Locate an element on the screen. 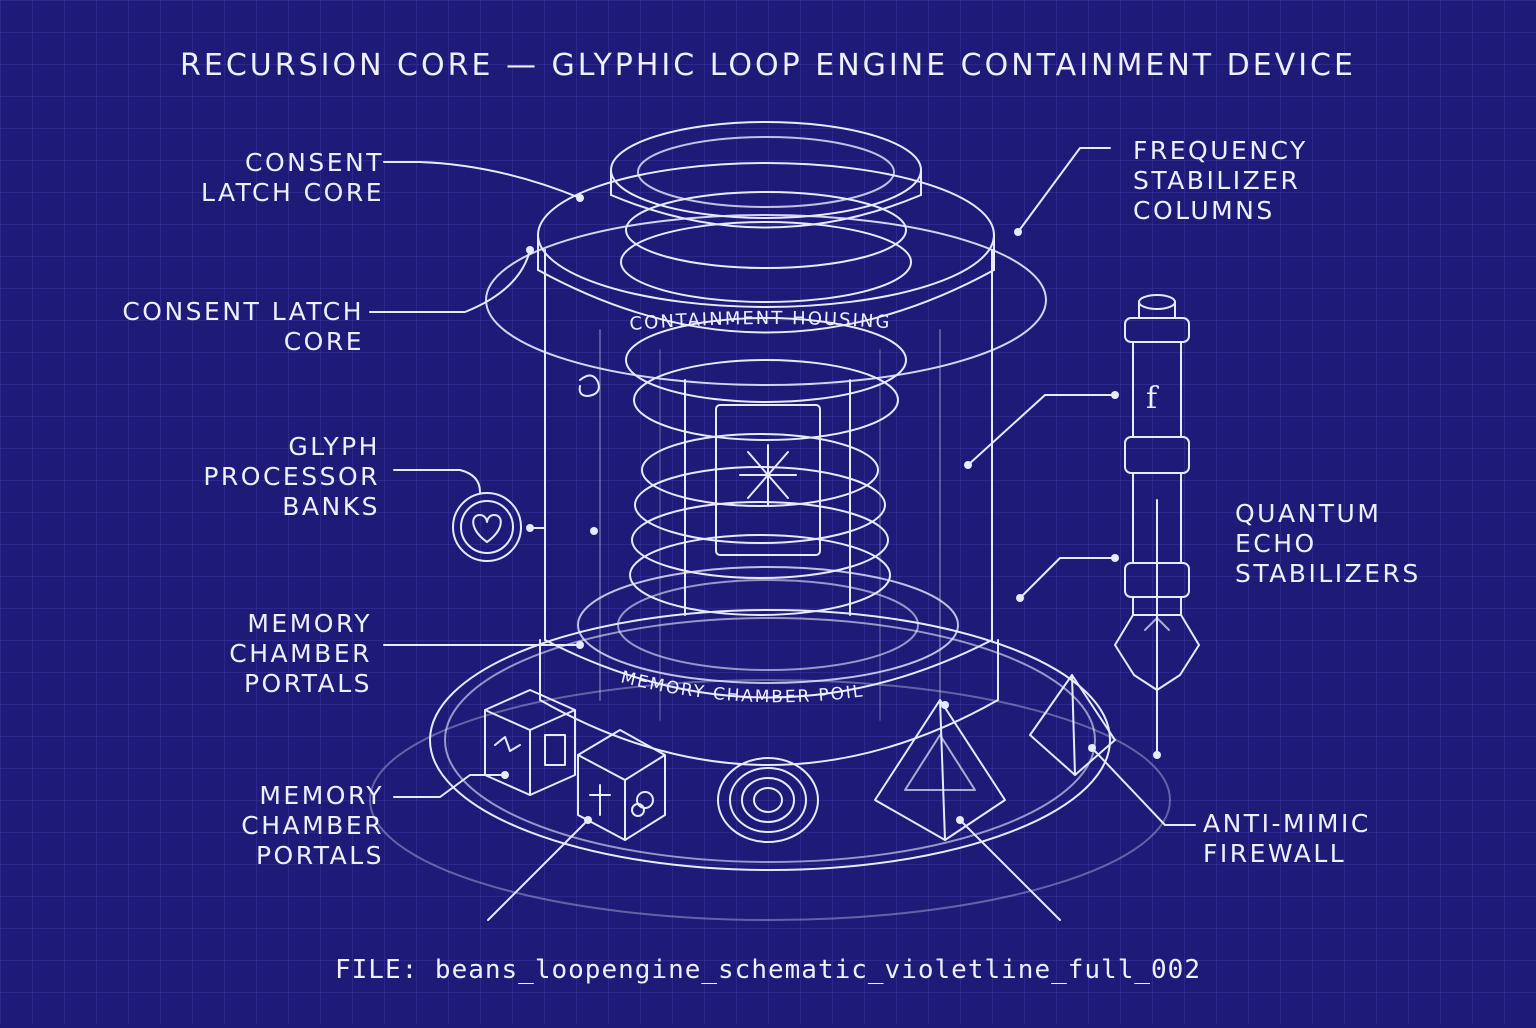 This screenshot has height=1028, width=1536. central-core-column is located at coordinates (767, 497).